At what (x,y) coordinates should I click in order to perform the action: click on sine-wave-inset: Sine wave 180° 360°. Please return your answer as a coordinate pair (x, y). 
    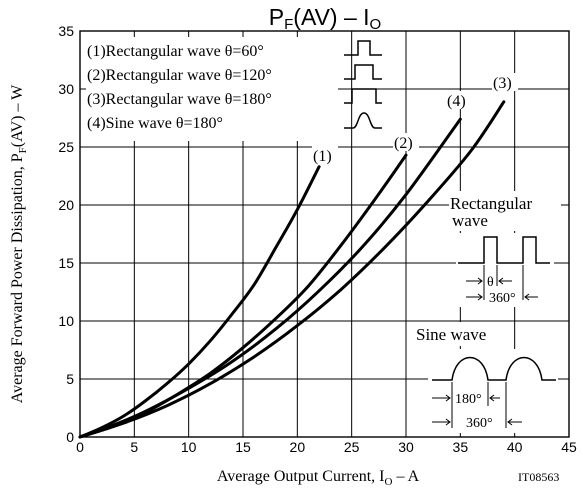
    Looking at the image, I should click on (486, 377).